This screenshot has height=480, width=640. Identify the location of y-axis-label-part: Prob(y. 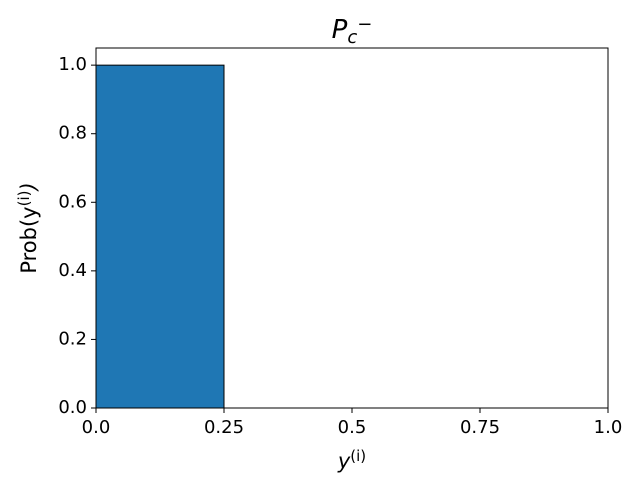
(29, 239).